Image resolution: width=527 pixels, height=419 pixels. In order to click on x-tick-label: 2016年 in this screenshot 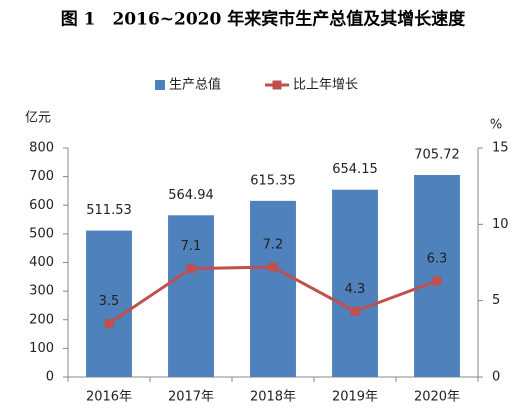, I will do `click(109, 397)`.